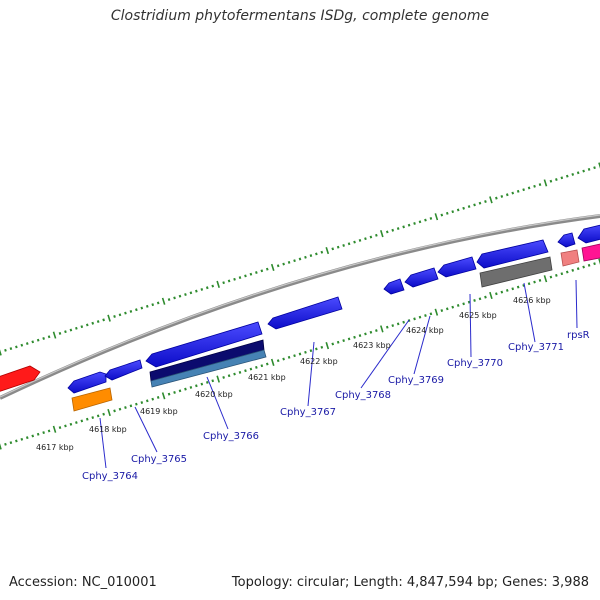 This screenshot has height=600, width=600. Describe the element at coordinates (20, 379) in the screenshot. I see `gene-red-partial` at that location.